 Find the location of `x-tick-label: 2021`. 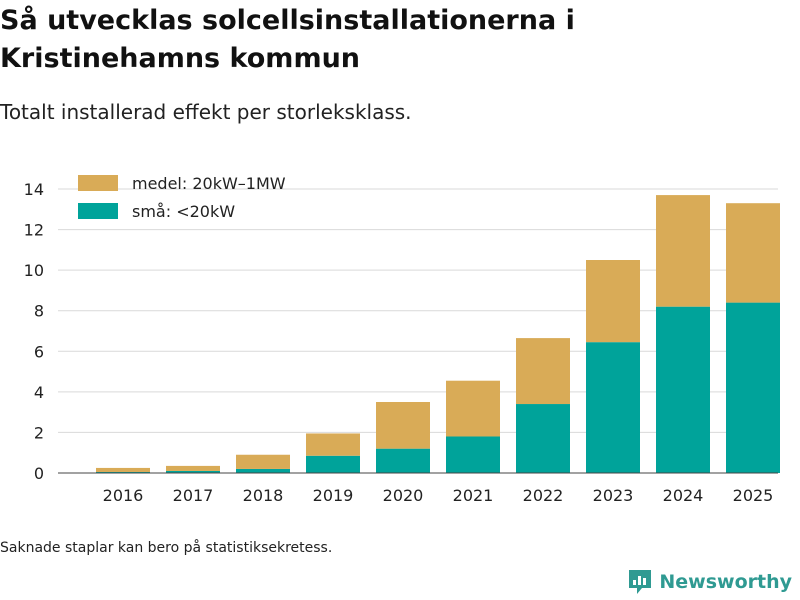

x-tick-label: 2021 is located at coordinates (473, 495).